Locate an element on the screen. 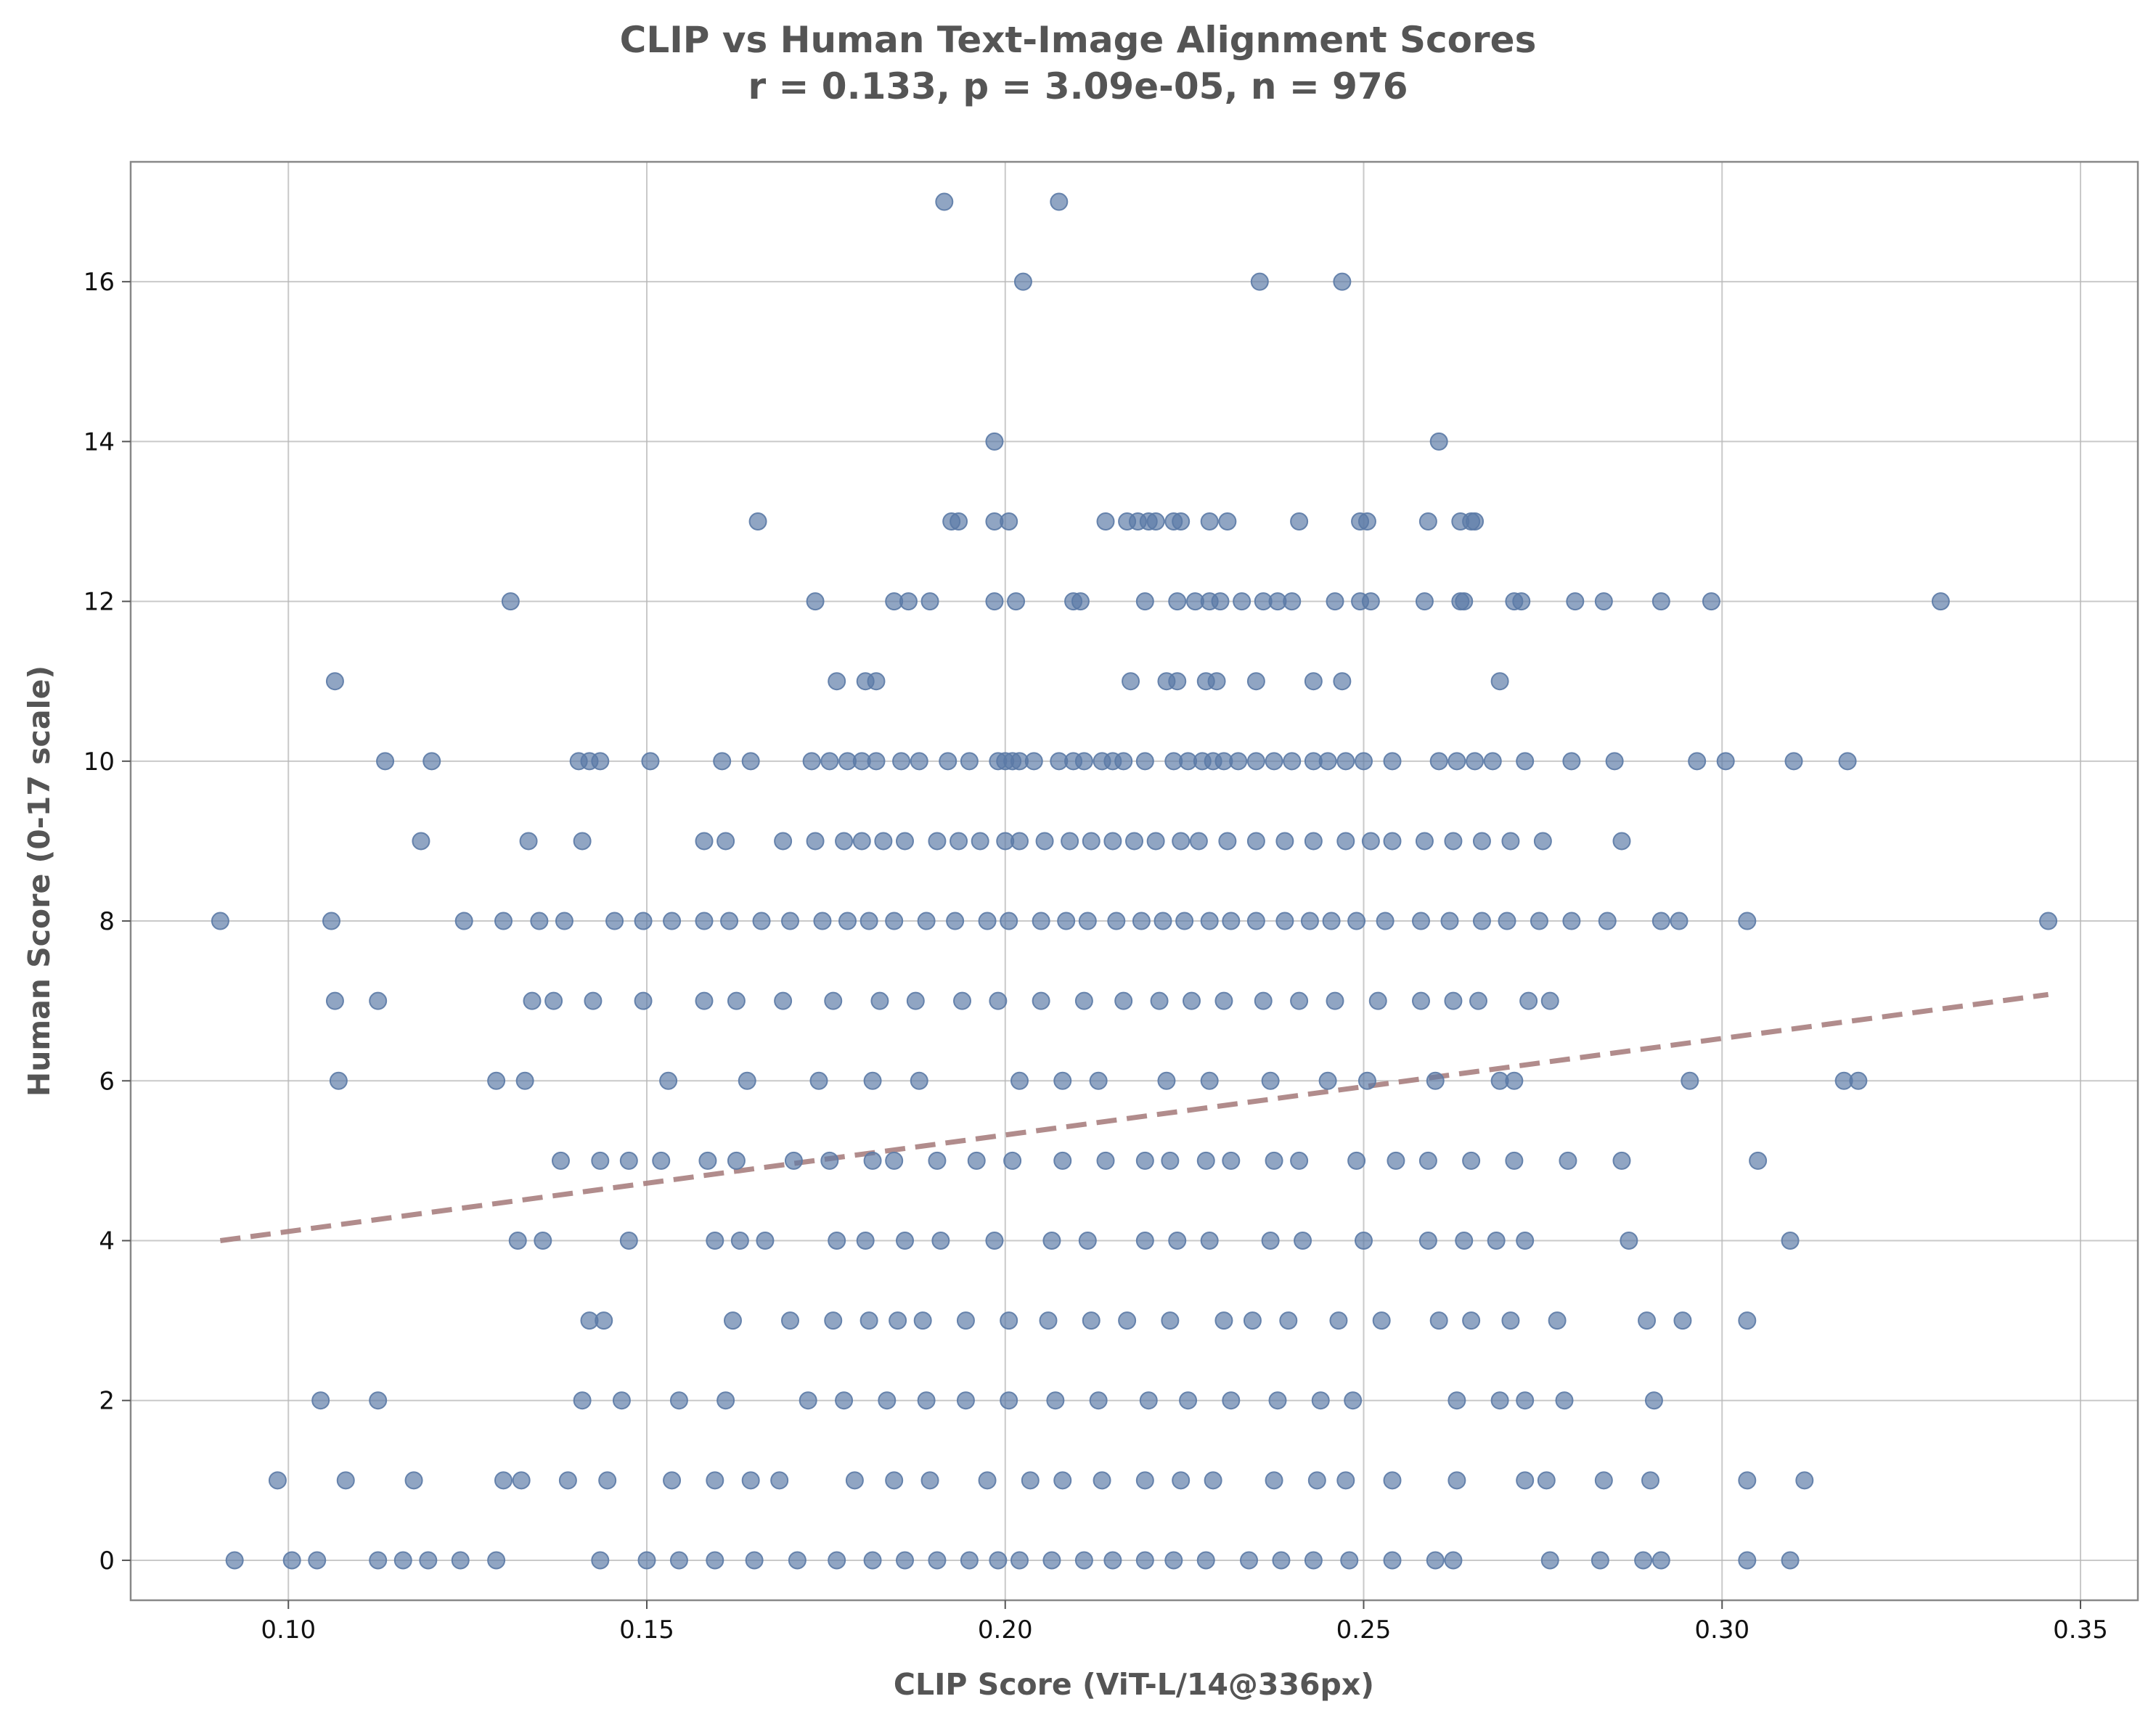  x-tick-label: 0.30 is located at coordinates (1721, 1630).